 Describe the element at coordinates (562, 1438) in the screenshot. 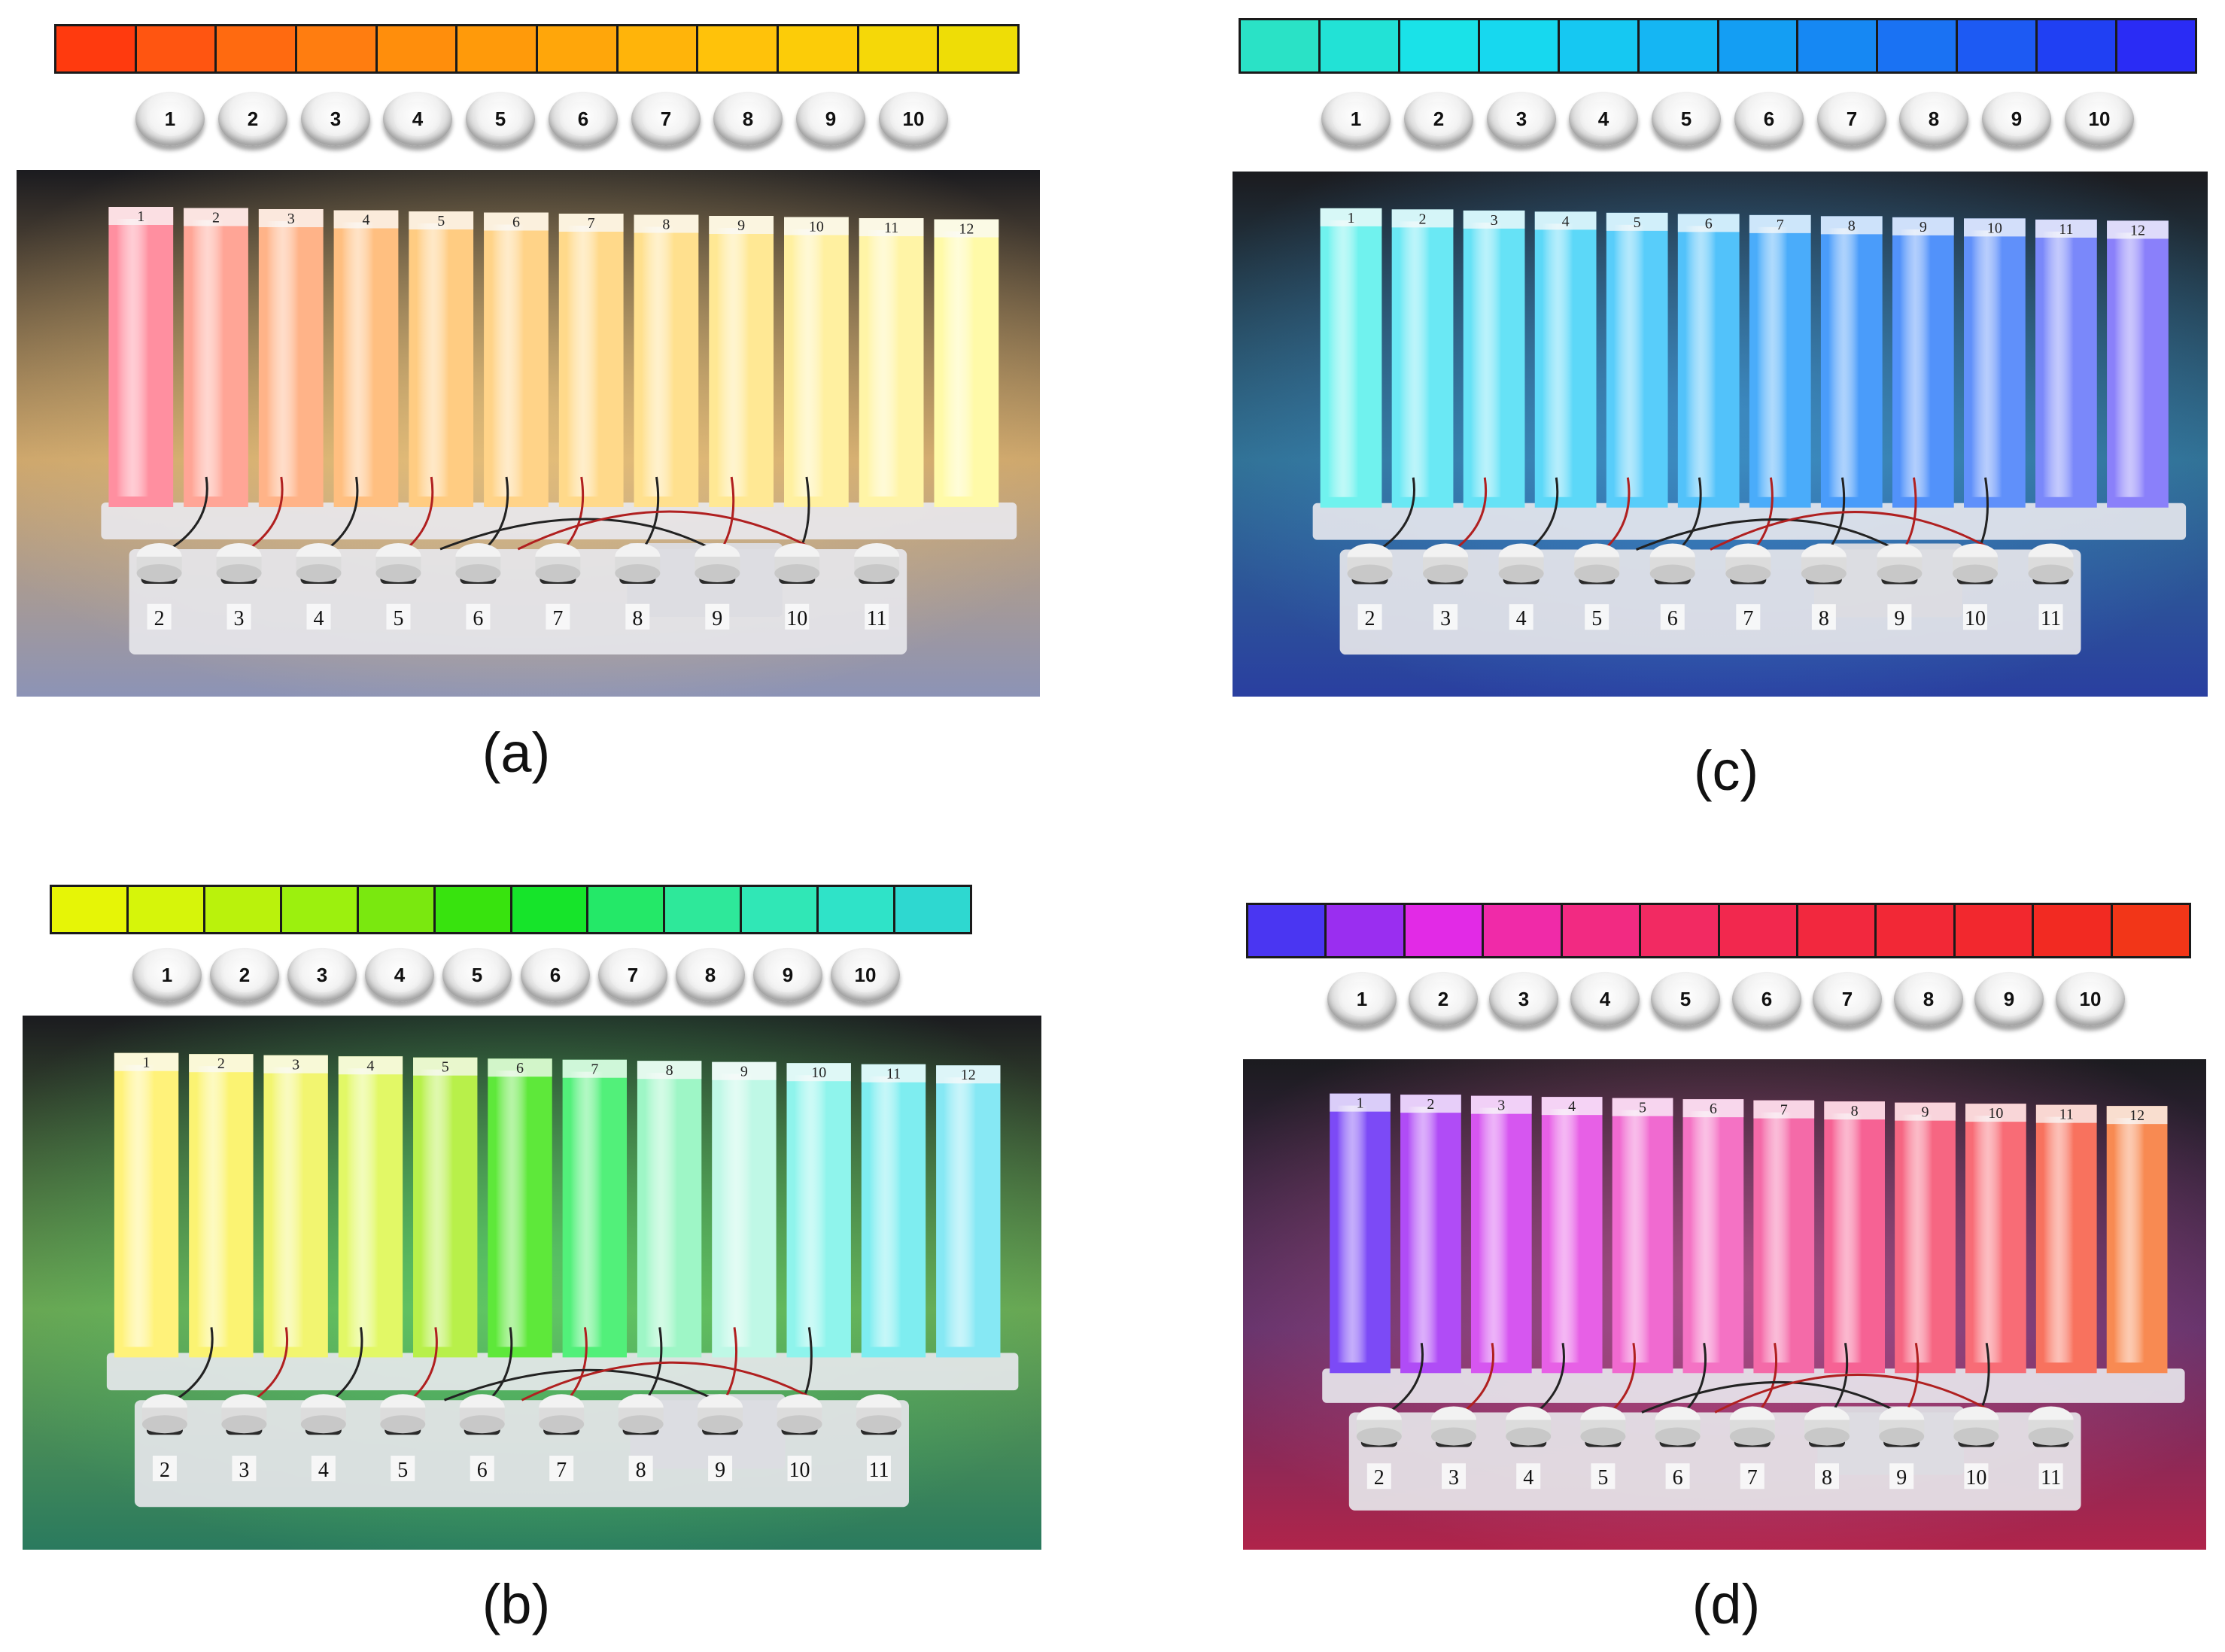

I see `push-button: 7` at that location.